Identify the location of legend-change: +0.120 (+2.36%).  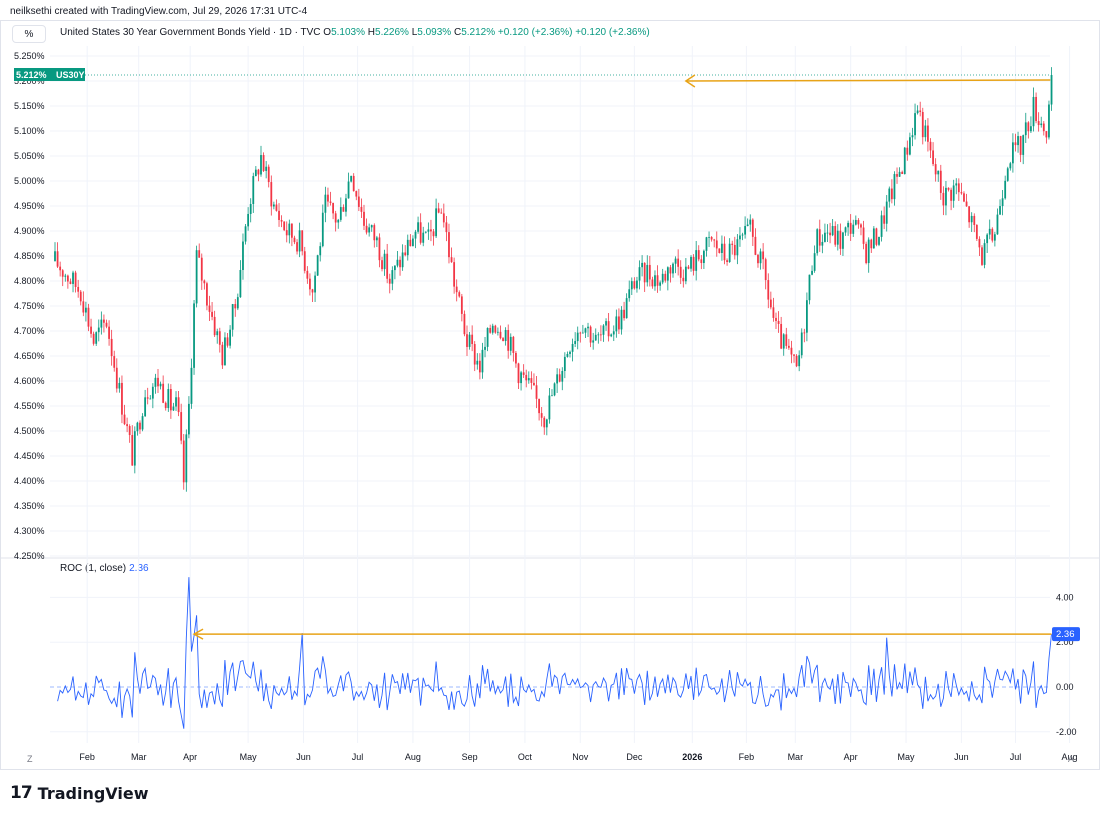
(535, 32).